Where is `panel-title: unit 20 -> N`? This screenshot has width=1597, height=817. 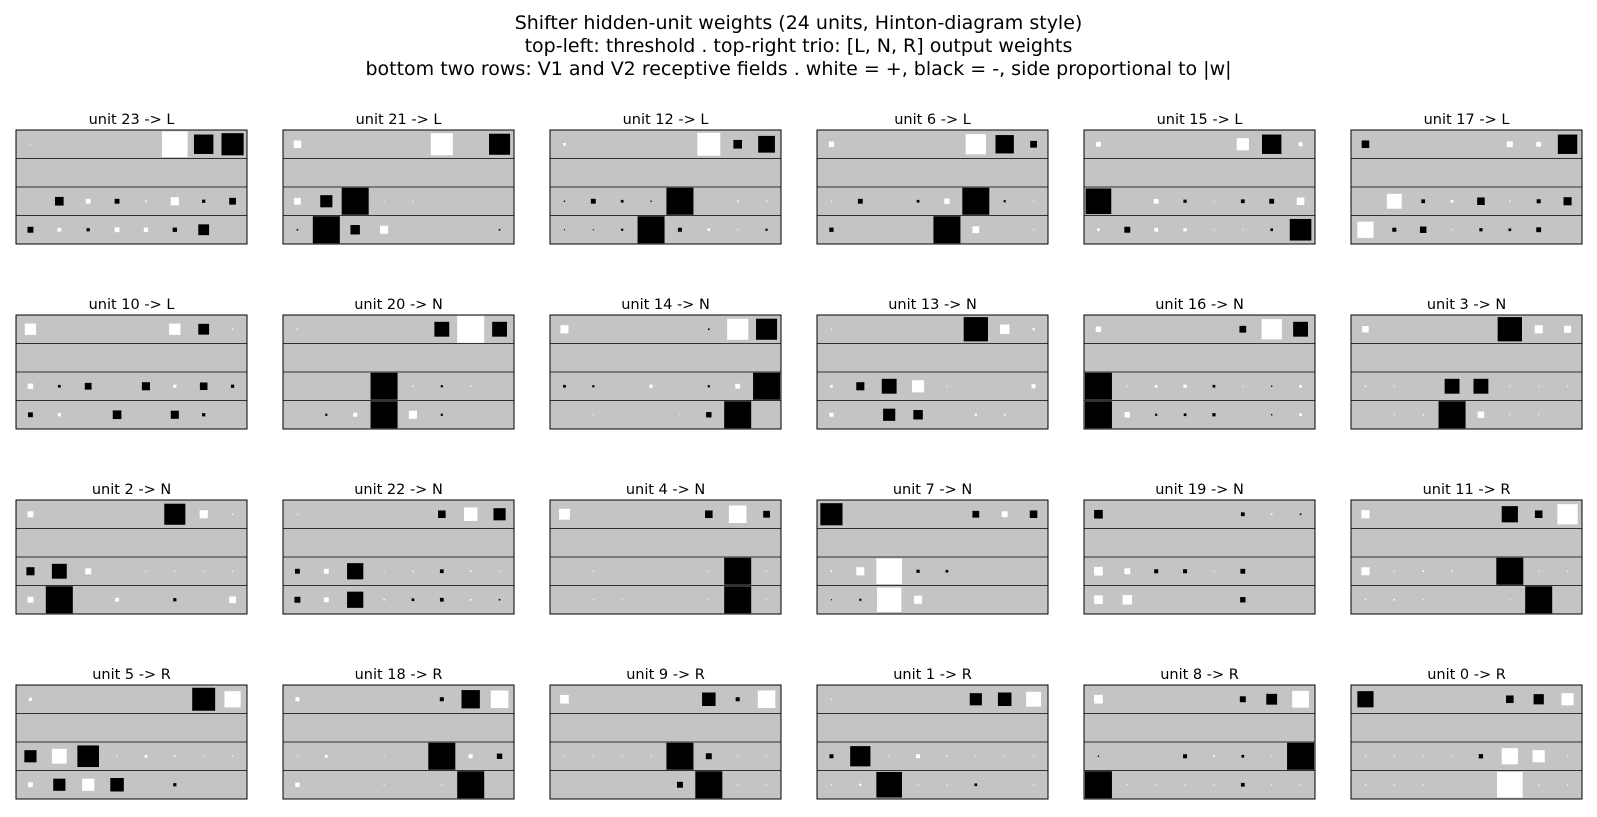 panel-title: unit 20 -> N is located at coordinates (398, 305).